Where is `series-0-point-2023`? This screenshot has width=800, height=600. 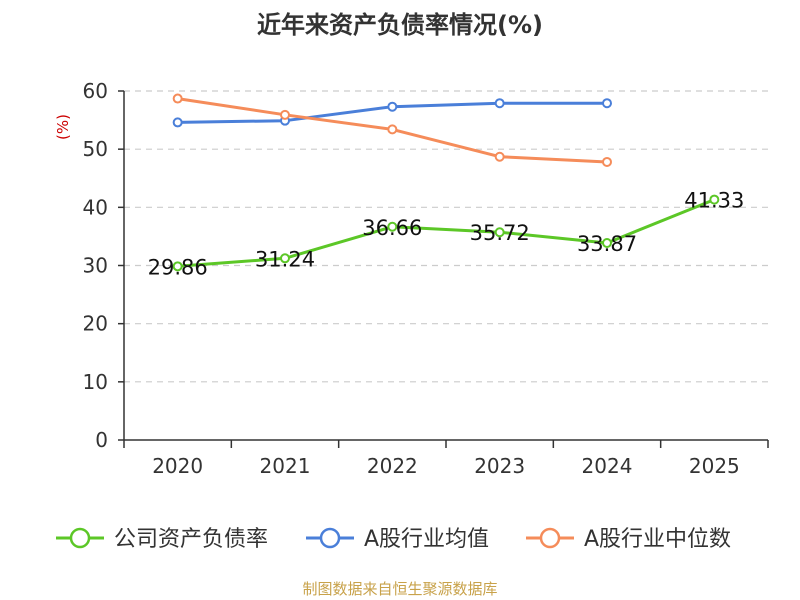
series-0-point-2023 is located at coordinates (499, 232).